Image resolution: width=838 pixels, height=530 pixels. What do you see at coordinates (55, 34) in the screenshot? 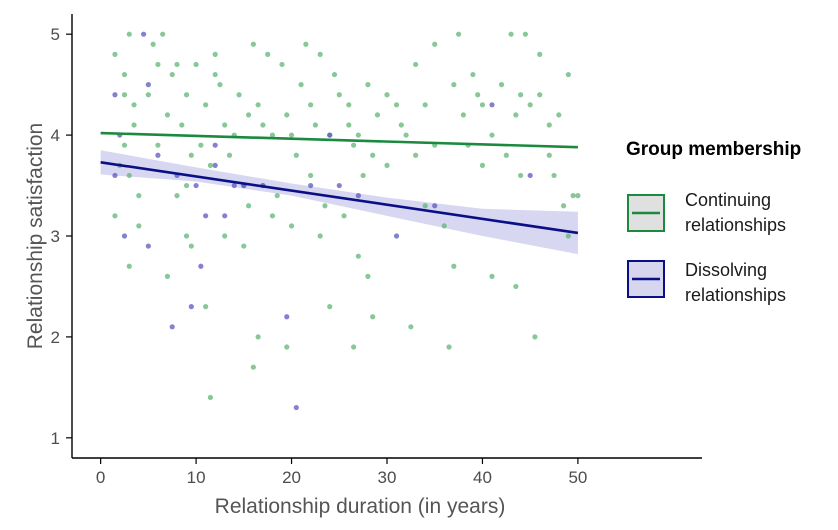
I see `y-tick-label-5: 5` at bounding box center [55, 34].